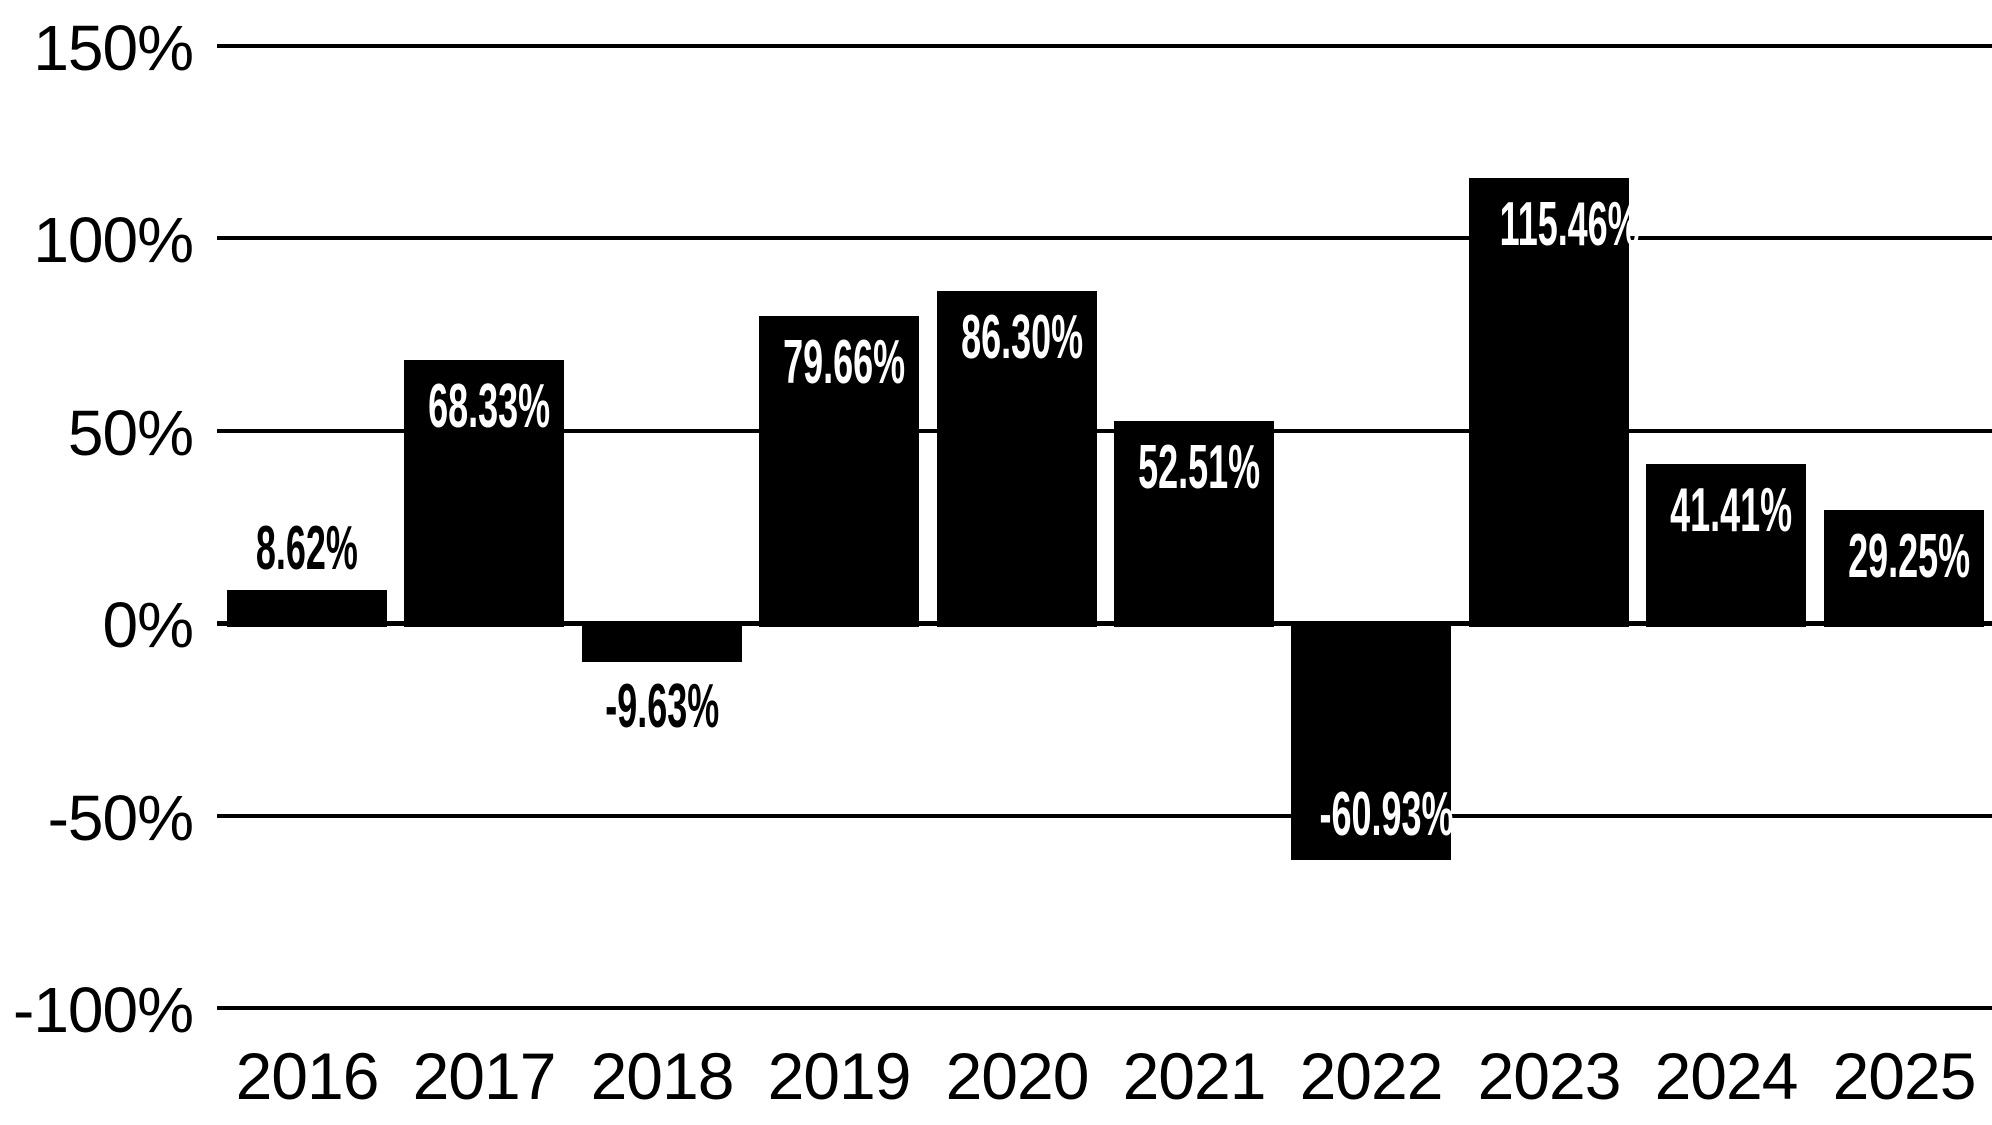  I want to click on bar-value-text: 79.66%, so click(844, 362).